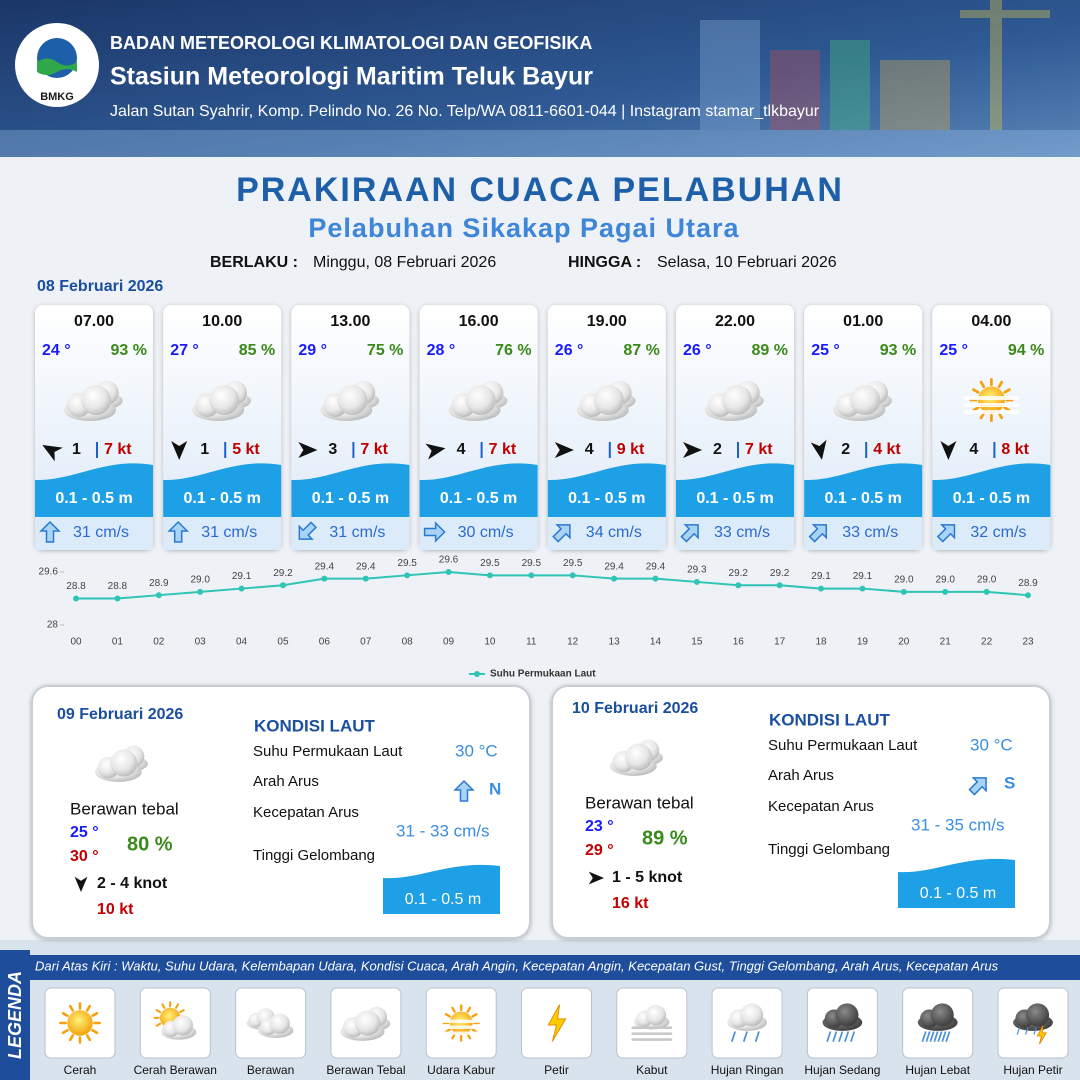 The width and height of the screenshot is (1080, 1080). What do you see at coordinates (57, 66) in the screenshot?
I see `logo-wave` at bounding box center [57, 66].